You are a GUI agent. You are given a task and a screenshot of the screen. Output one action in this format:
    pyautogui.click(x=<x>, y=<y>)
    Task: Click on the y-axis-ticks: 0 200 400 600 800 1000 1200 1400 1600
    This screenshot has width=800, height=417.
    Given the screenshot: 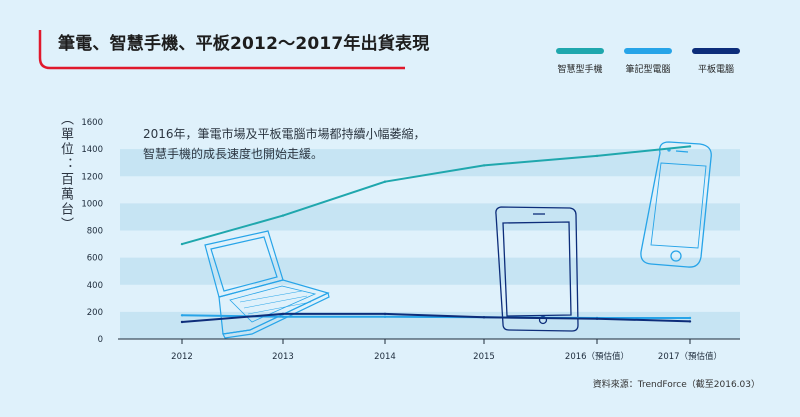 What is the action you would take?
    pyautogui.click(x=92, y=231)
    